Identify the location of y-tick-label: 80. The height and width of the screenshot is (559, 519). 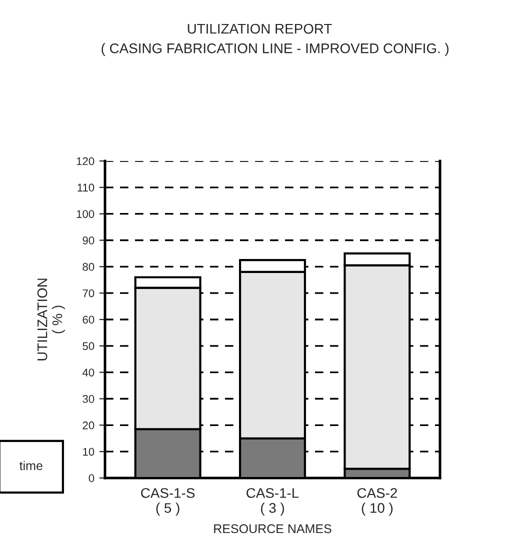
(88, 266).